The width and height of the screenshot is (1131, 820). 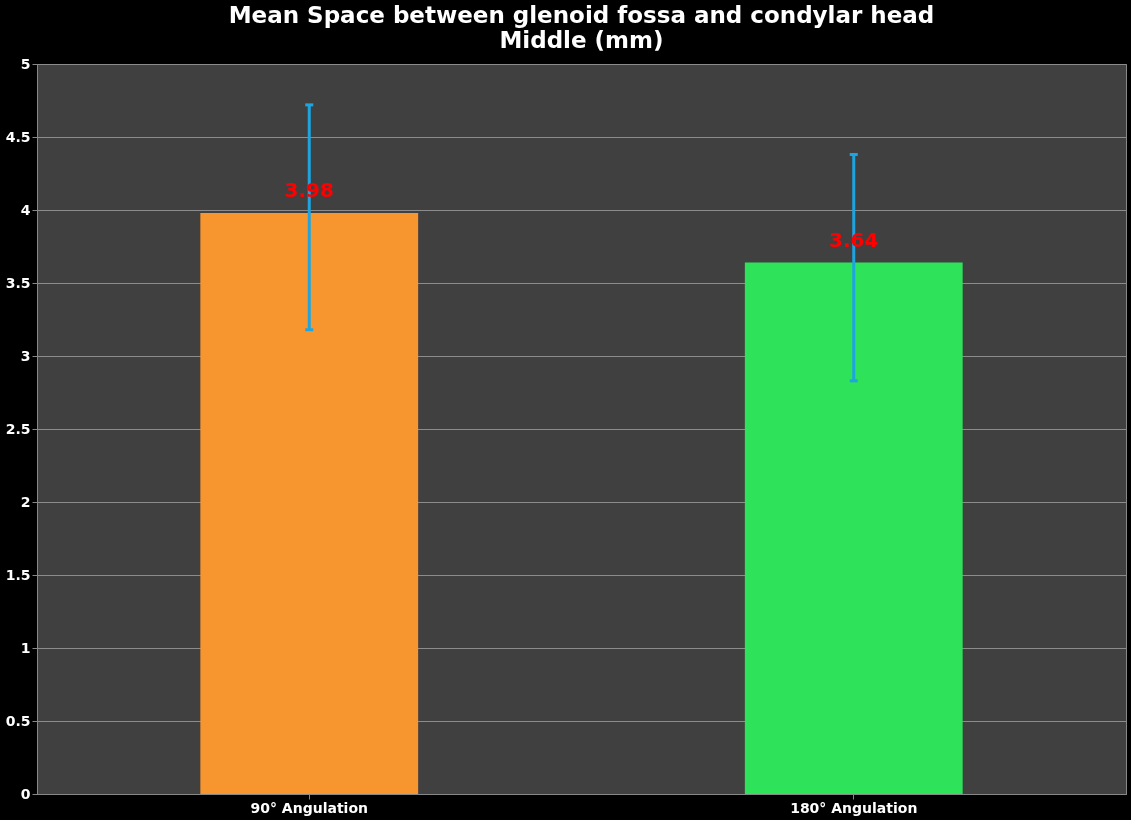 I want to click on y-tick-label: 1, so click(x=25, y=647).